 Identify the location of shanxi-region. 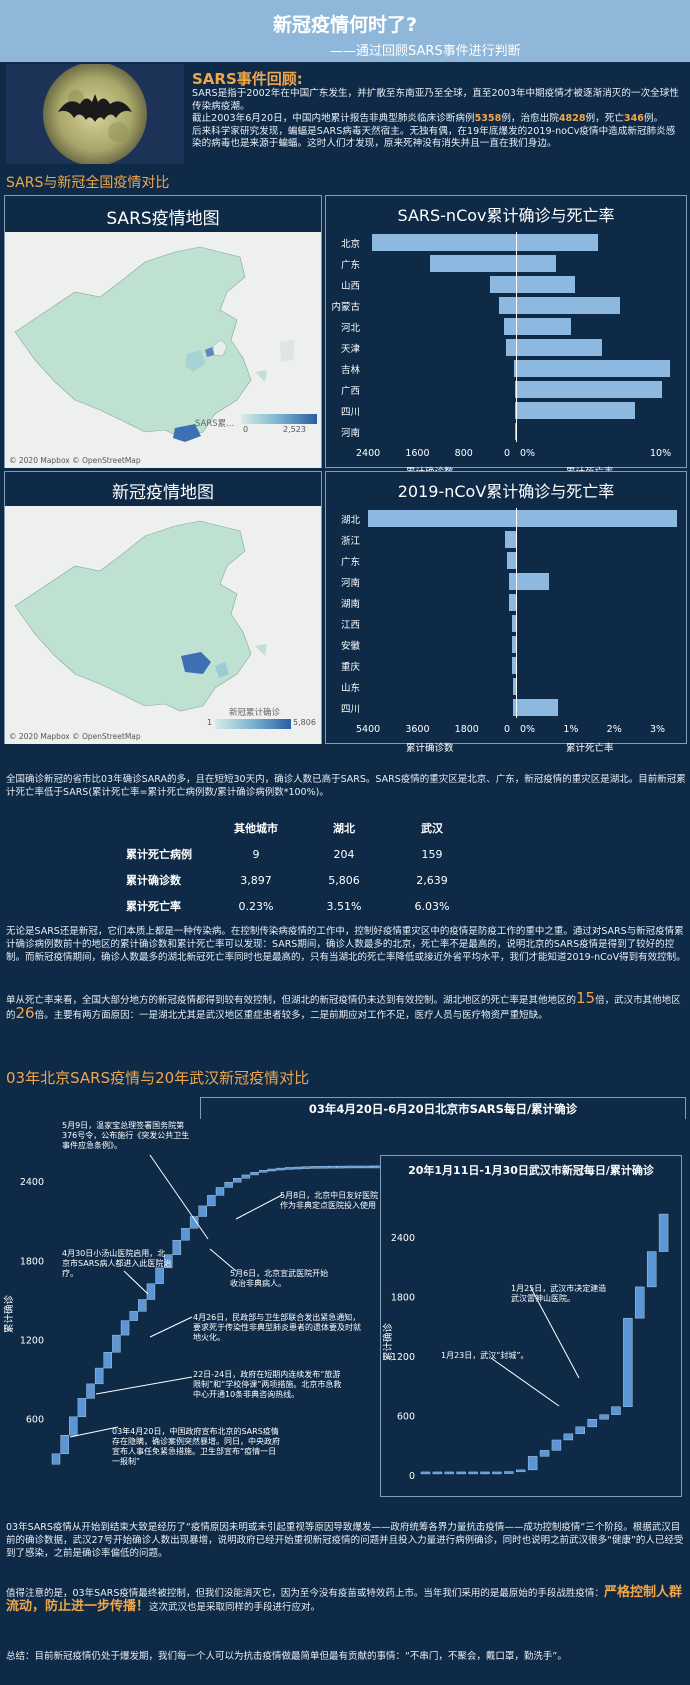
(195, 361).